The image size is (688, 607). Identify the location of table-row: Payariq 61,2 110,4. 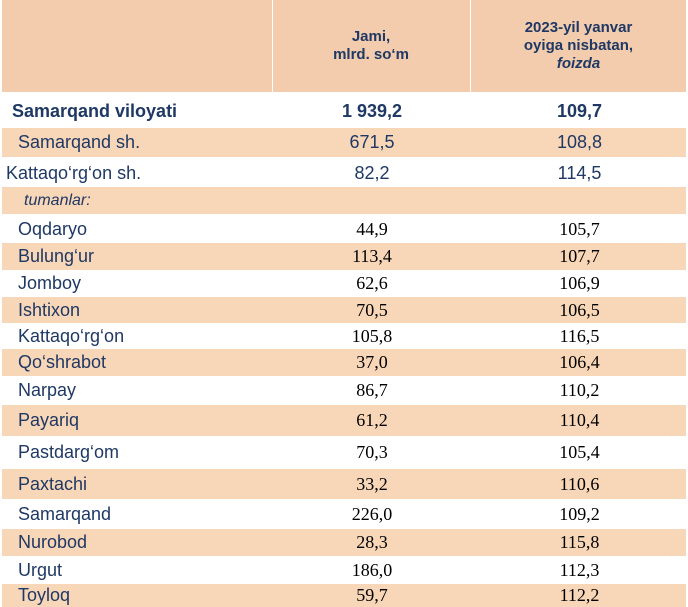
(344, 420).